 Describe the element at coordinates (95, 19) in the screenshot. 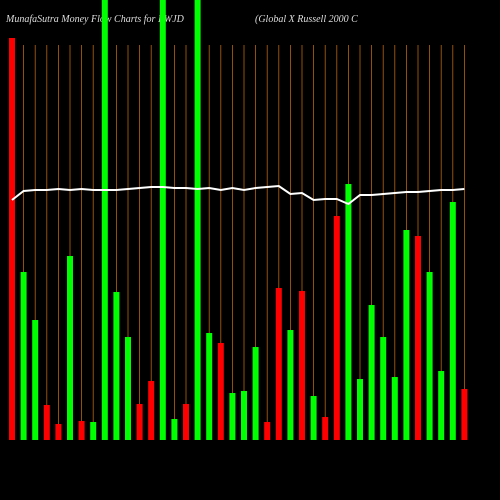

I see `chart-title: MunafaSutra Money Flow Charts for RWJD` at that location.